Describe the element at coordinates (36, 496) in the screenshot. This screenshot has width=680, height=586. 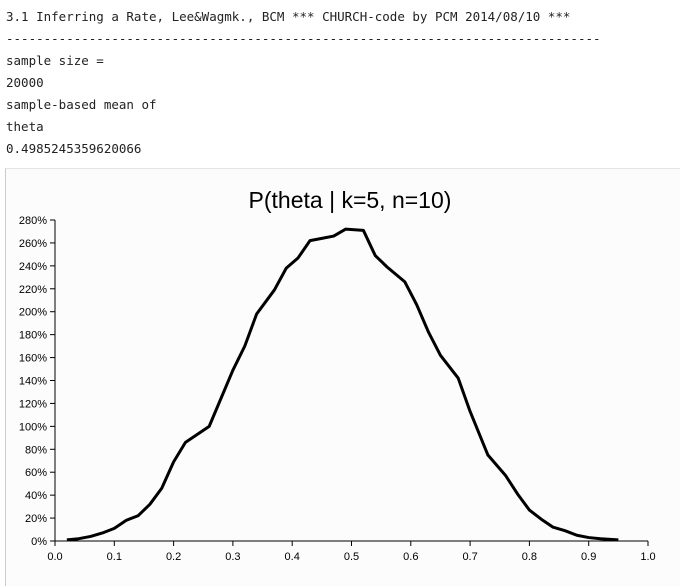
I see `y-tick-label: 40%` at that location.